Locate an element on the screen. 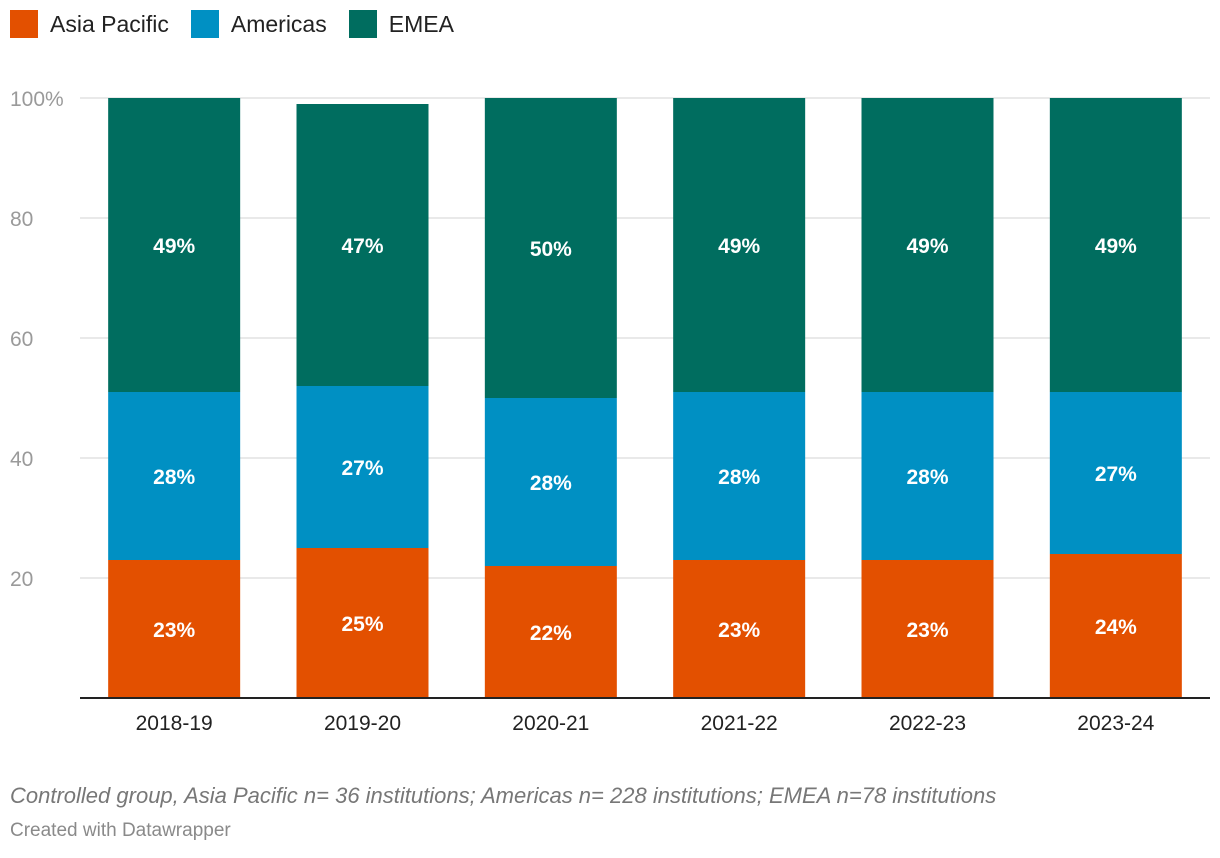 The width and height of the screenshot is (1220, 858). y-tick-label: 40 is located at coordinates (21, 459).